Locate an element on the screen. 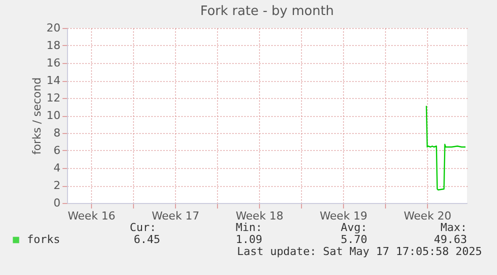 The image size is (497, 275). y-tick-label: 6 is located at coordinates (57, 150).